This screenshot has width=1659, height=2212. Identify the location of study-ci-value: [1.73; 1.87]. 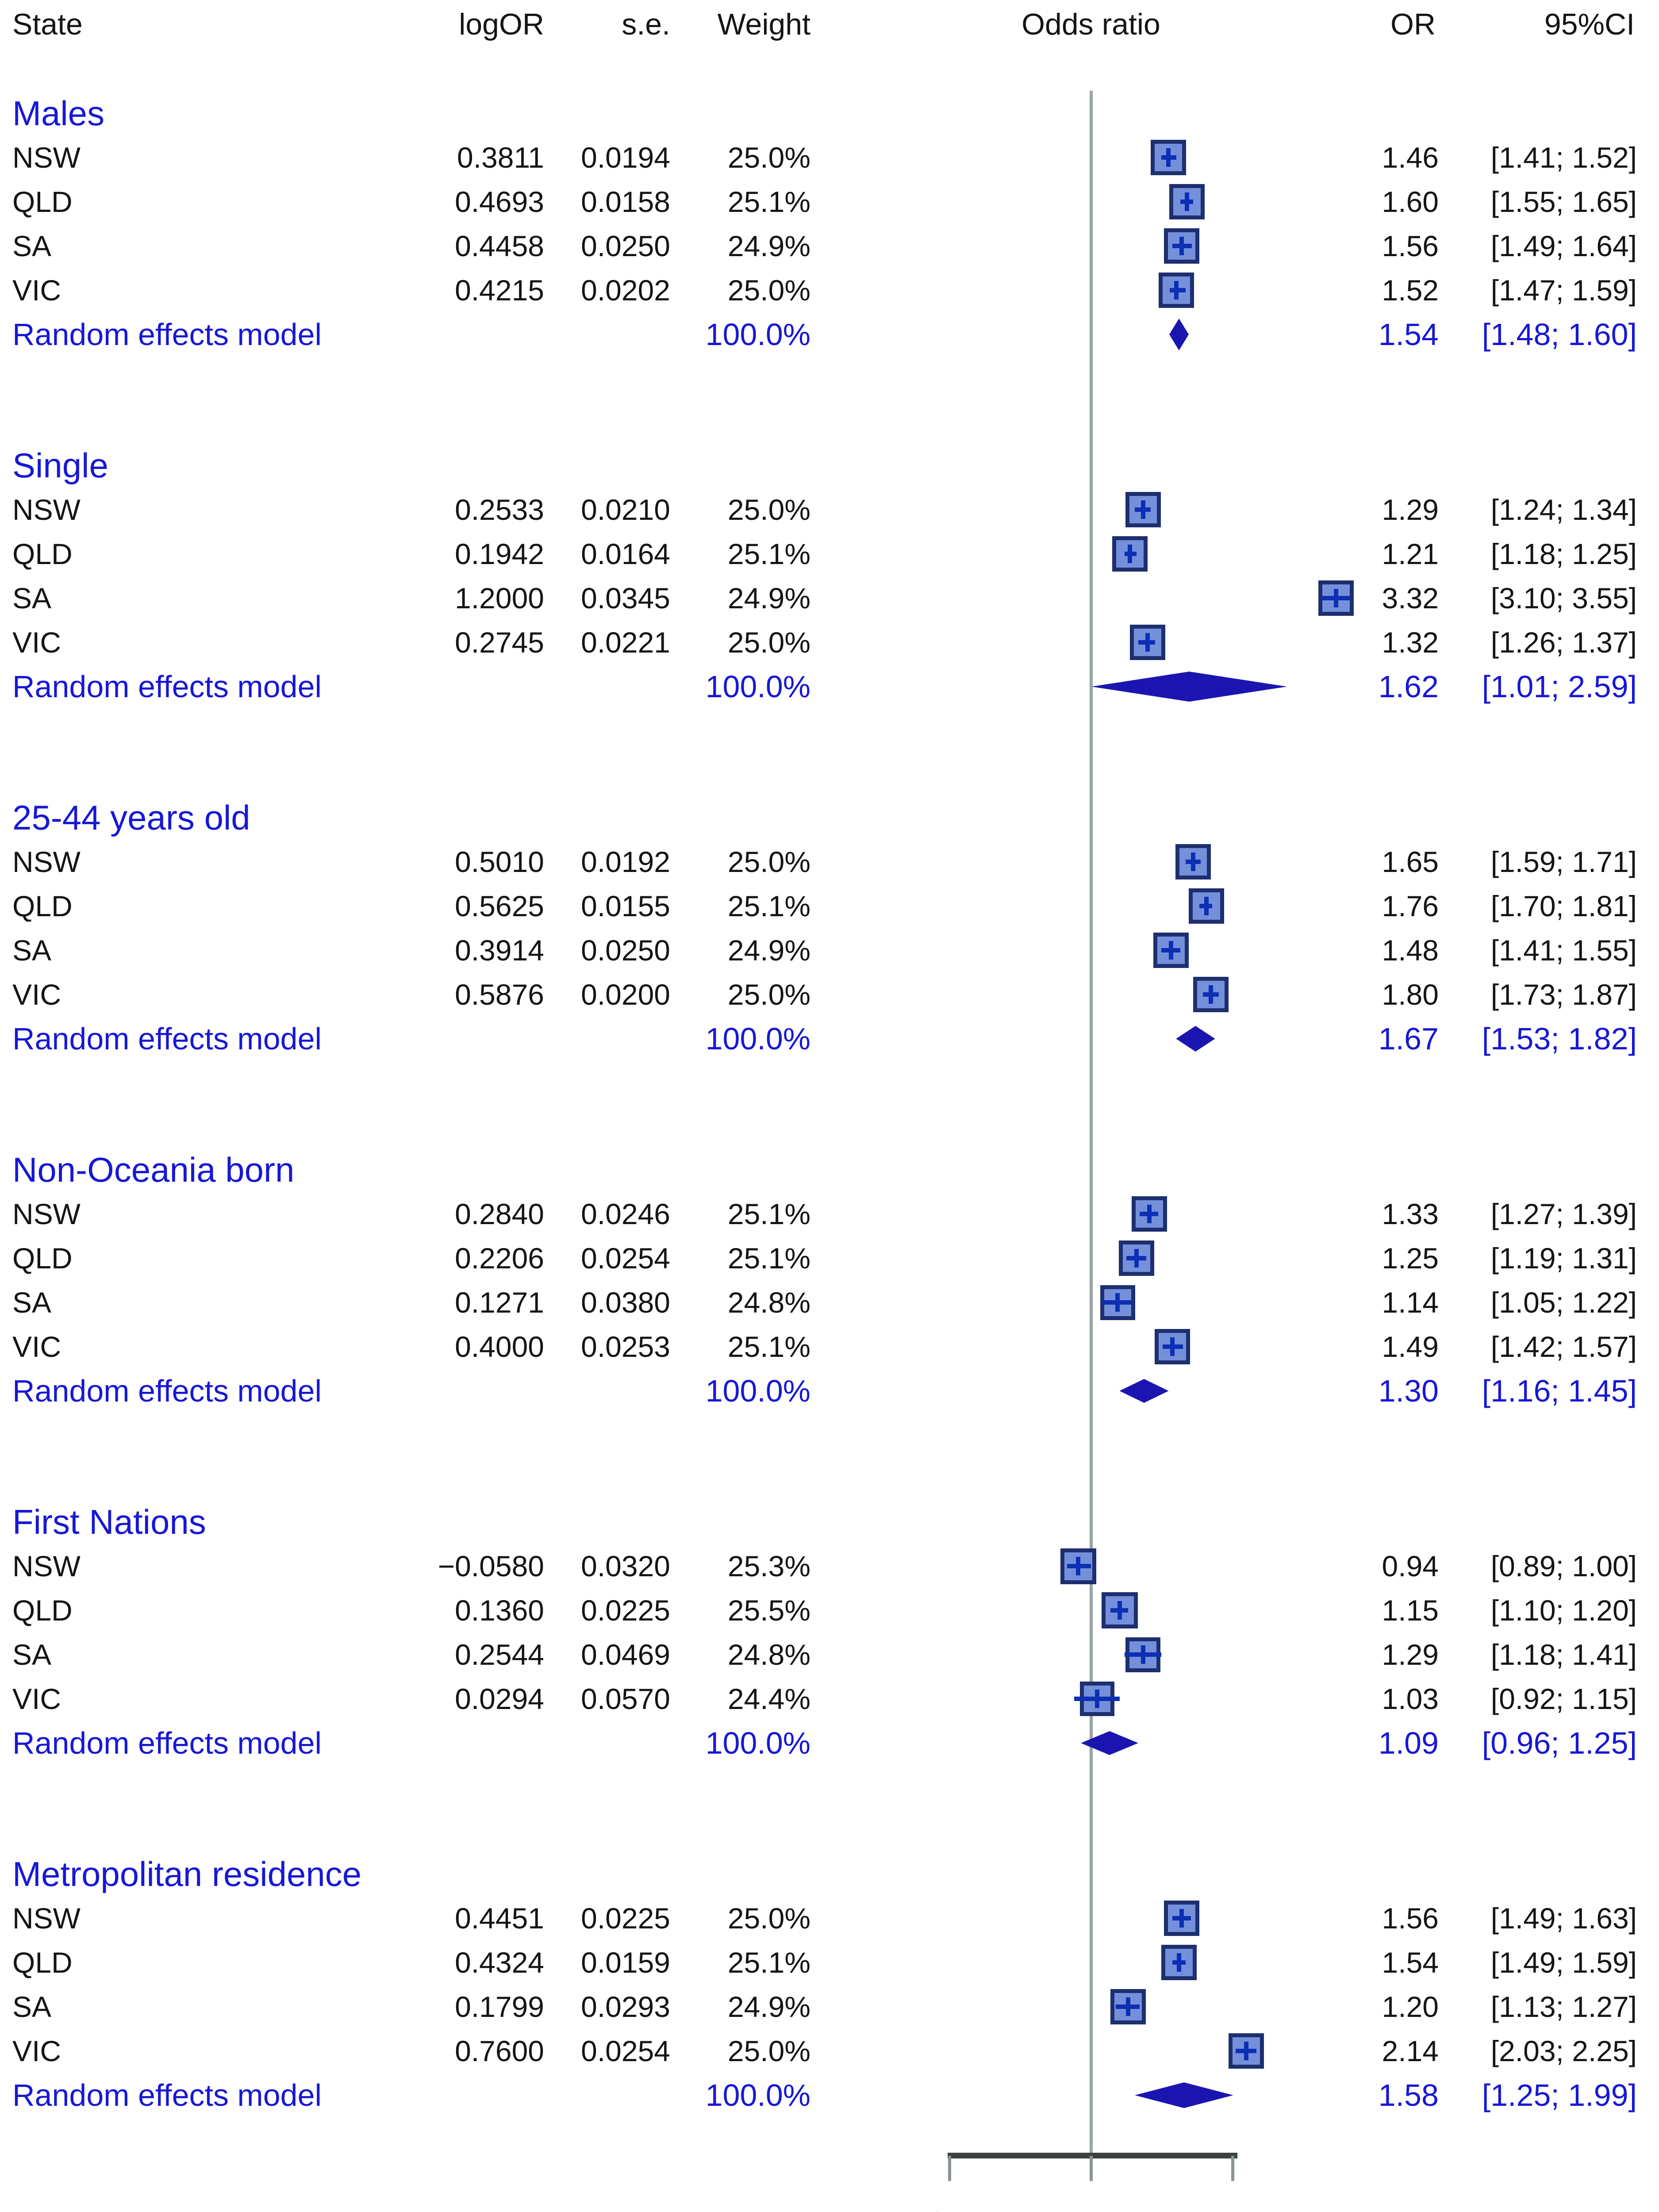
(1564, 995).